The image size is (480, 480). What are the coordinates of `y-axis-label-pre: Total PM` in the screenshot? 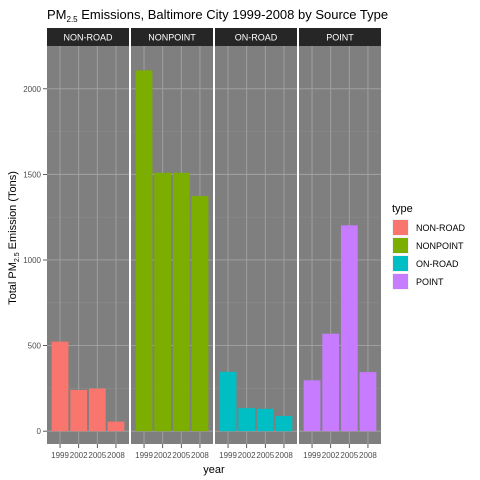 It's located at (13, 283).